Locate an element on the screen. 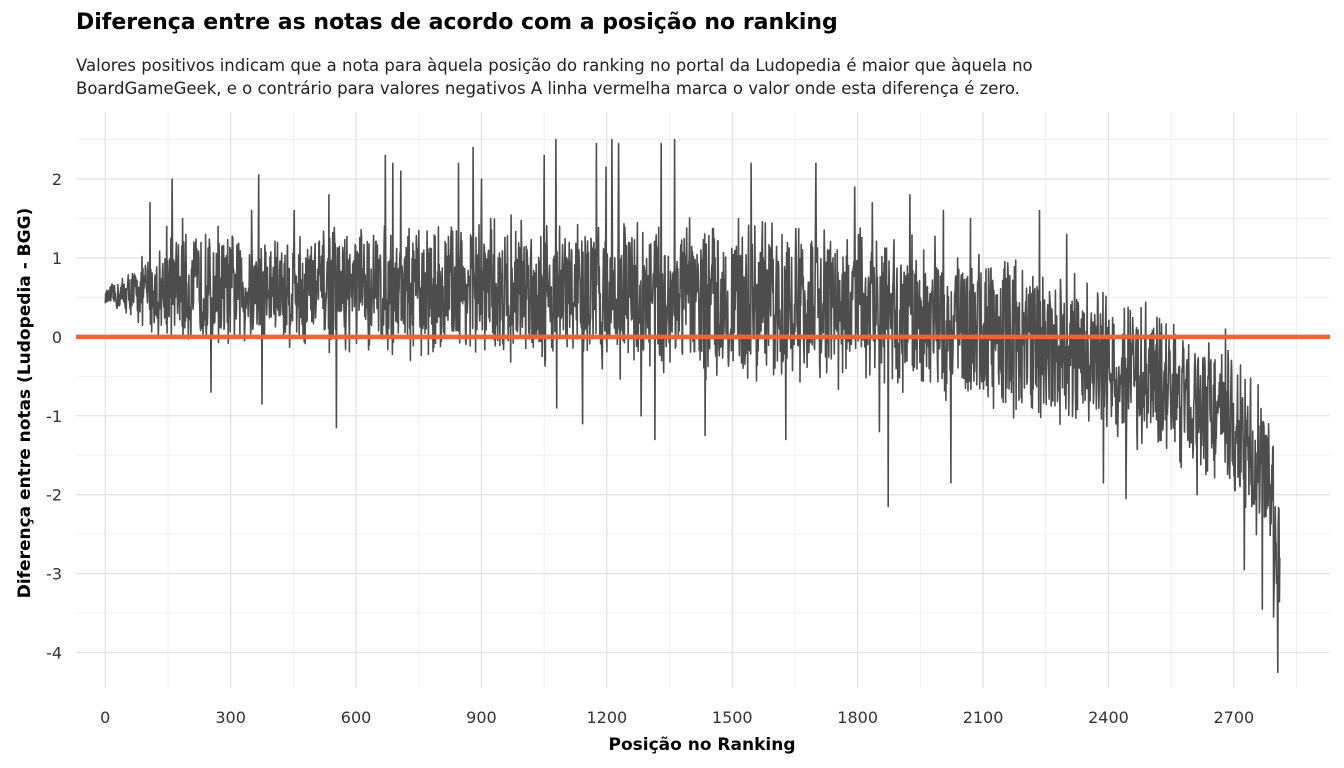  x-tick-label: 1200 is located at coordinates (607, 717).